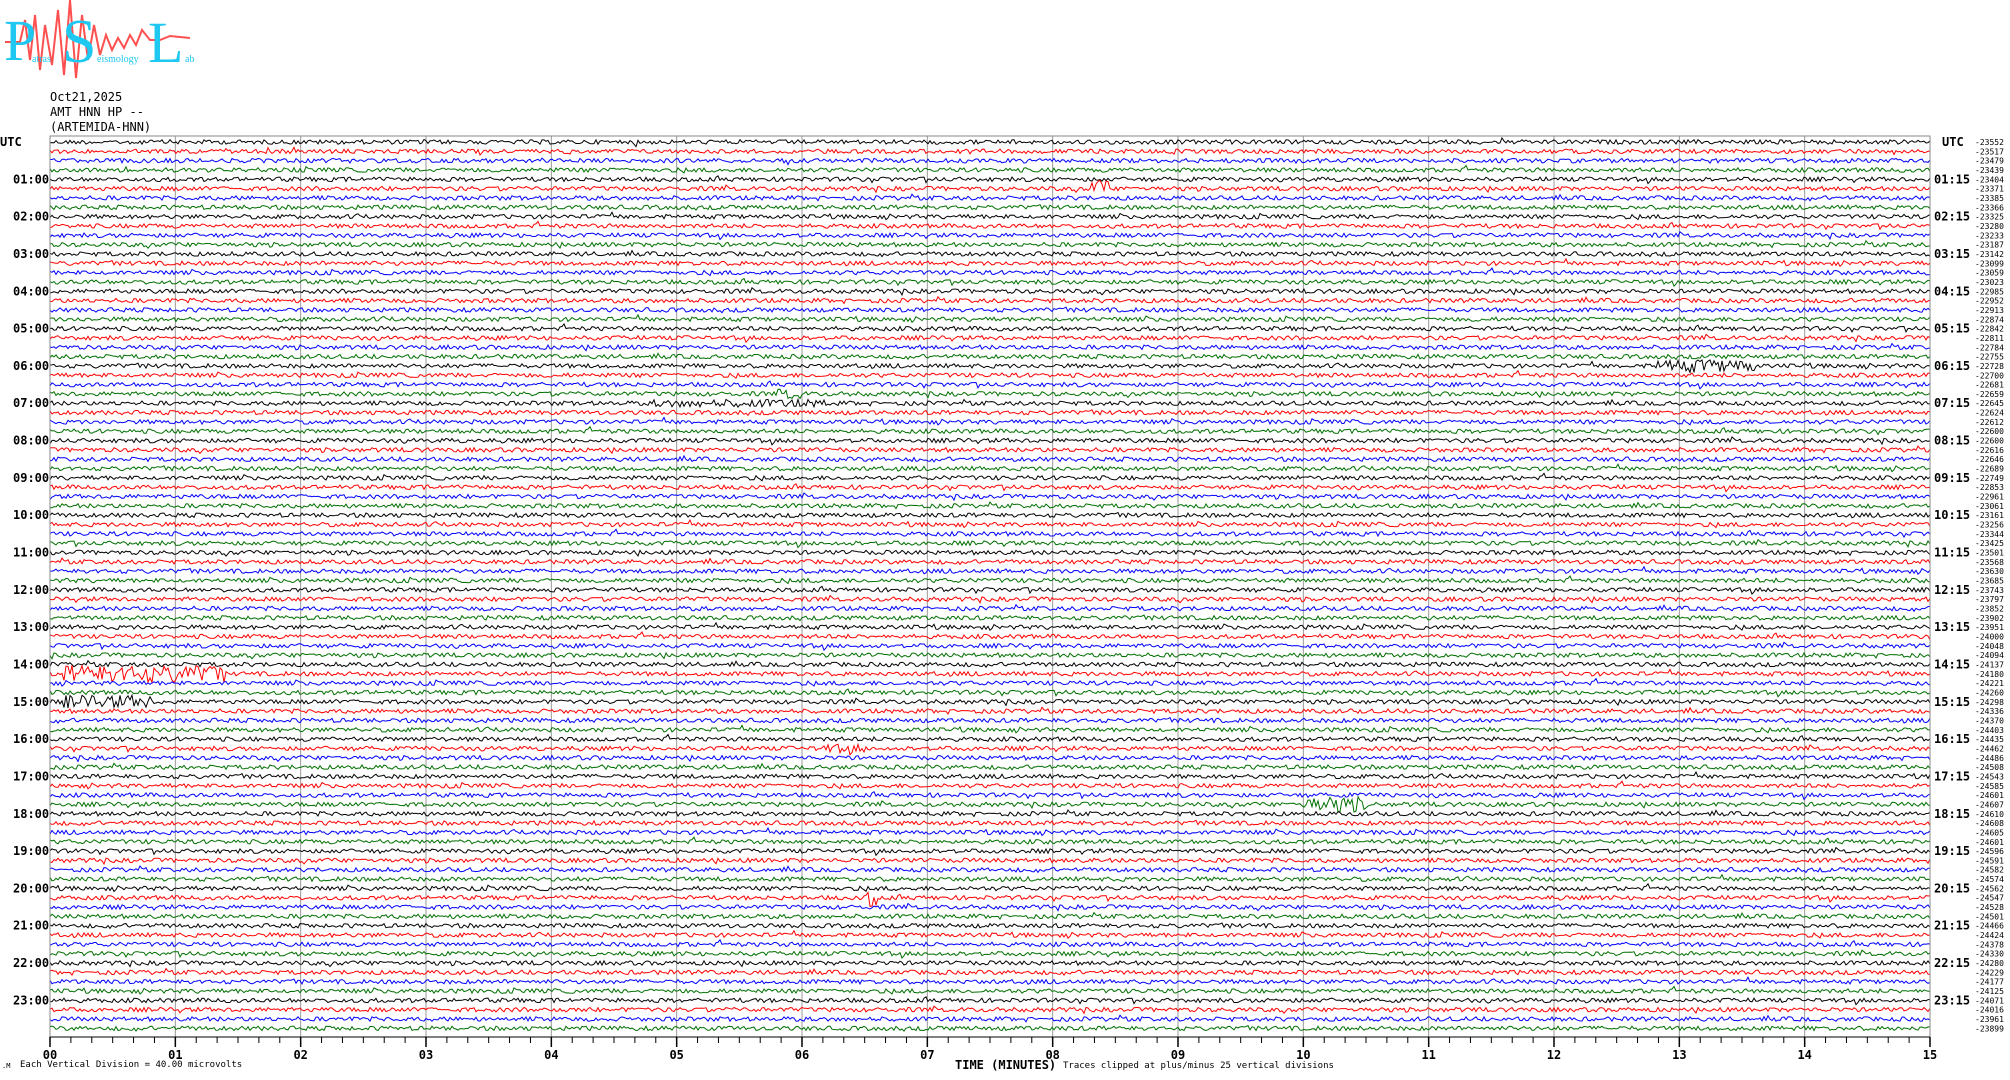 The height and width of the screenshot is (1080, 2010). Describe the element at coordinates (1989, 982) in the screenshot. I see `row-offset-label: -24177` at that location.